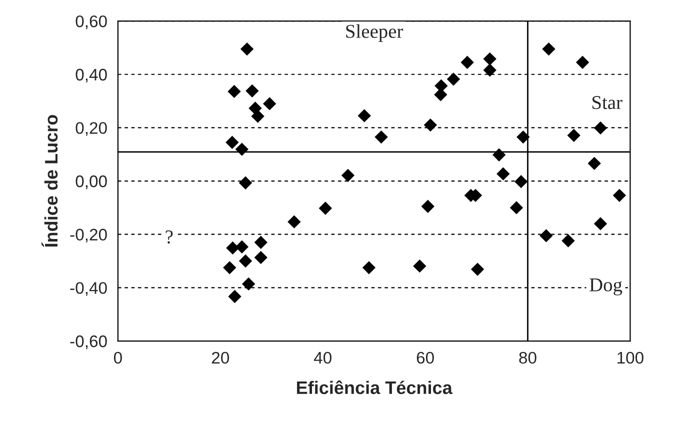 This screenshot has height=421, width=674. Describe the element at coordinates (118, 358) in the screenshot. I see `x-tick-label: 0` at that location.